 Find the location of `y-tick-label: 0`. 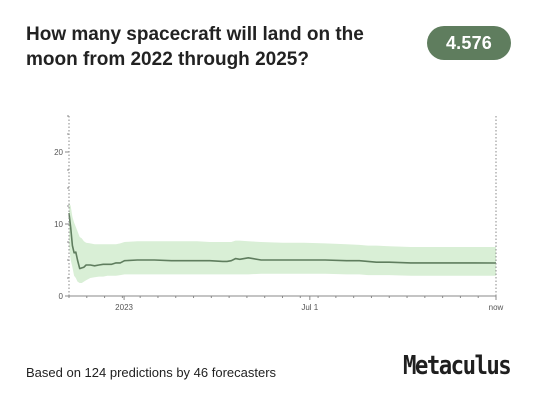

y-tick-label: 0 is located at coordinates (61, 296).